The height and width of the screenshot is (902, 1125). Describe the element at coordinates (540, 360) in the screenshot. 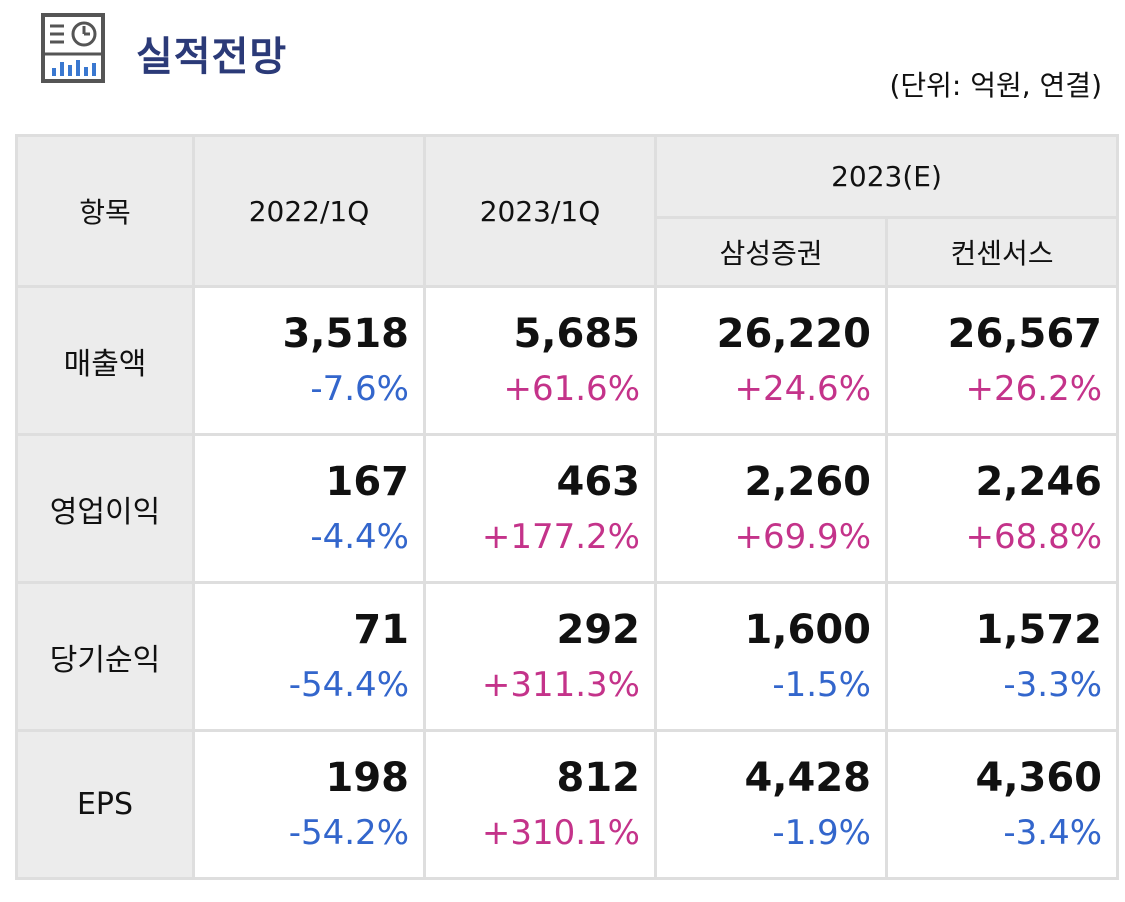

I see `value-cell: 5,685 +61.6%` at that location.